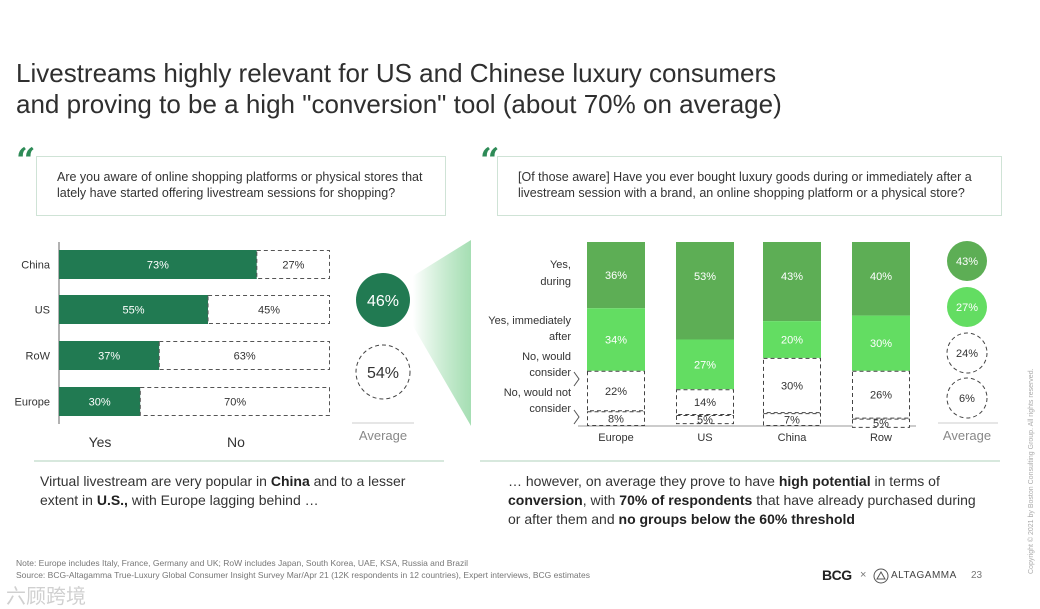 The image size is (1040, 609). What do you see at coordinates (546, 357) in the screenshot?
I see `right-legend-label: No, would` at bounding box center [546, 357].